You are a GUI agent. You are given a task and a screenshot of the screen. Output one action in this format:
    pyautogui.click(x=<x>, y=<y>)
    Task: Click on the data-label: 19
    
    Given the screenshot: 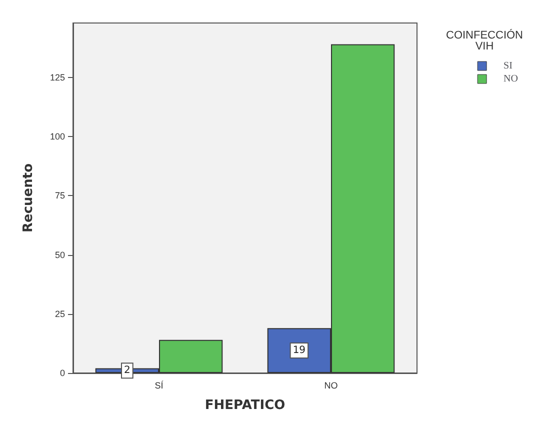 What is the action you would take?
    pyautogui.click(x=299, y=350)
    